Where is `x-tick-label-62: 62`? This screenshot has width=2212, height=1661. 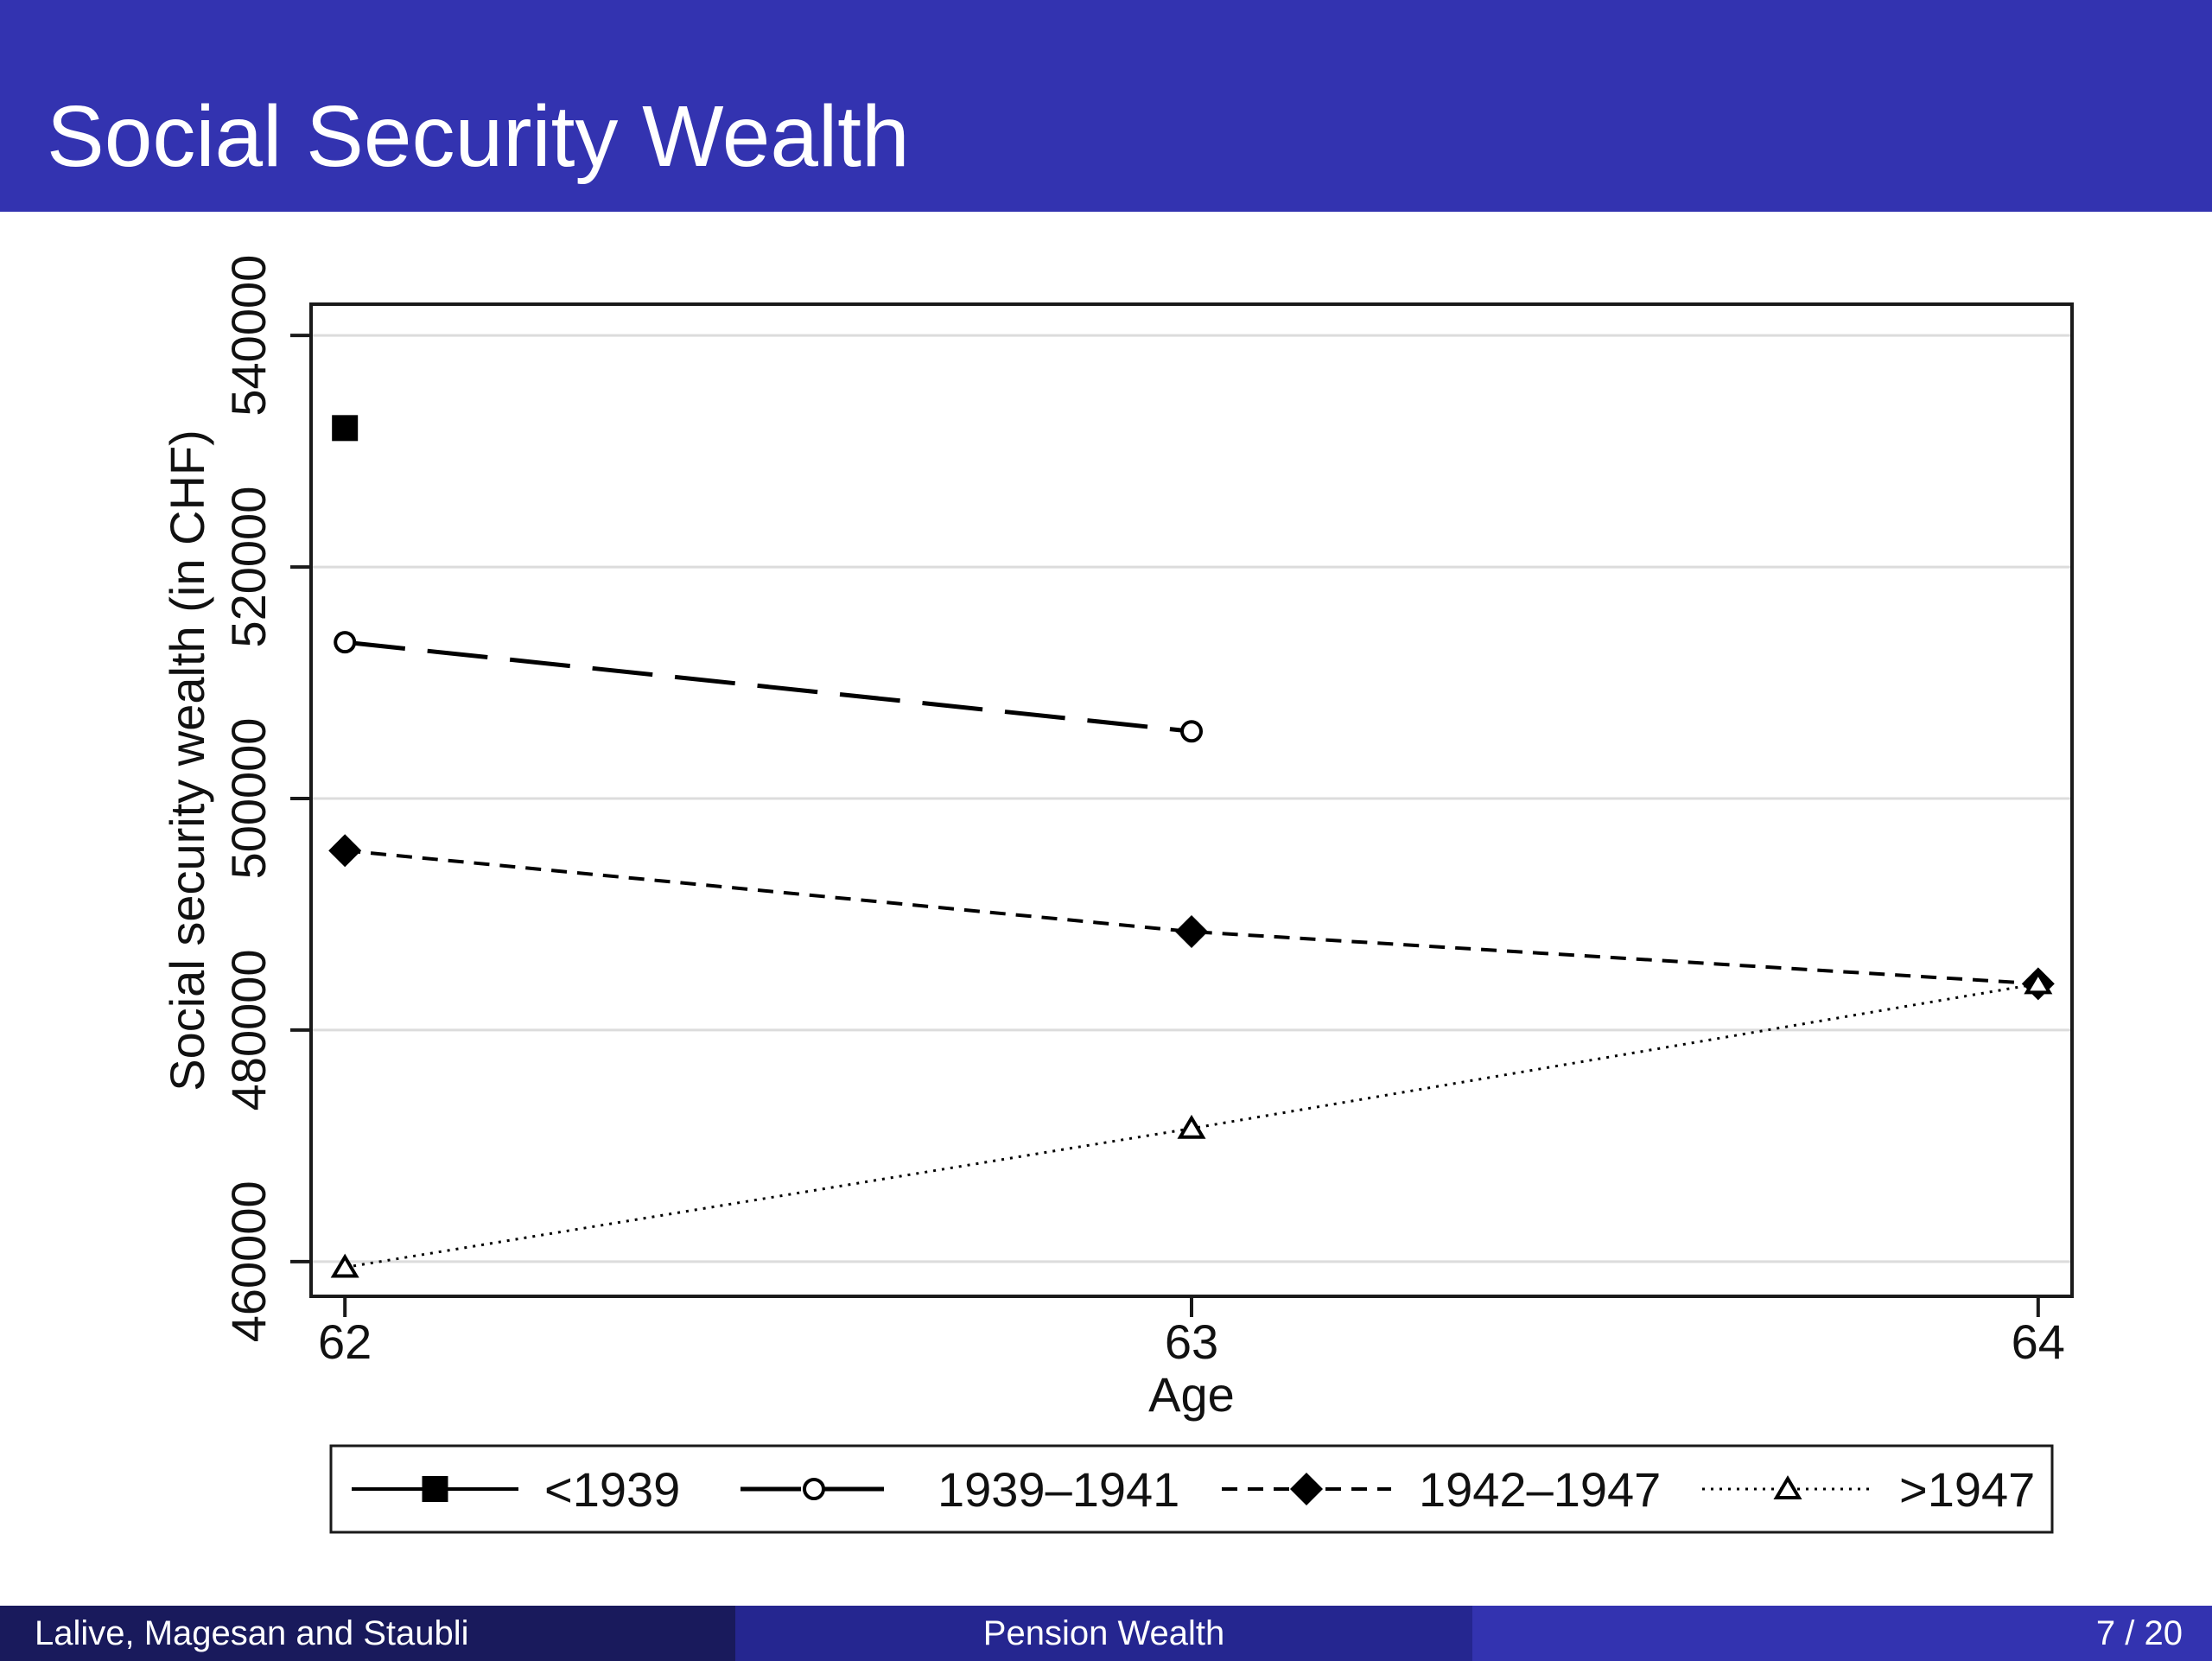 x-tick-label-62: 62 is located at coordinates (345, 1341).